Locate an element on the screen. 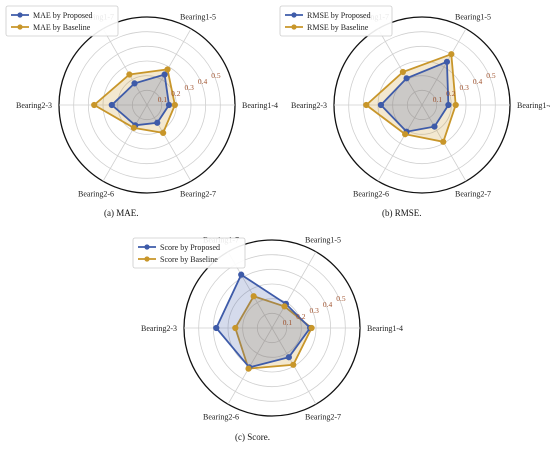 This screenshot has width=550, height=449. panel-caption: (c) Score. is located at coordinates (252, 437).